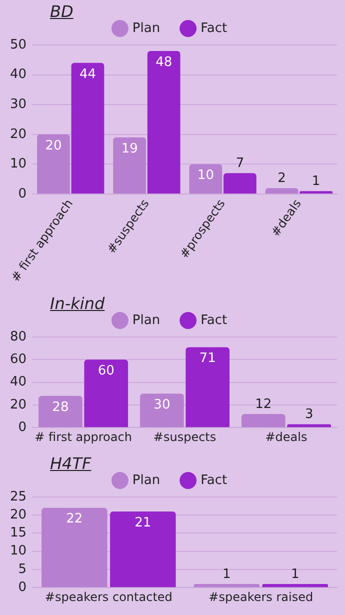  Describe the element at coordinates (60, 407) in the screenshot. I see `data-label: 28` at that location.